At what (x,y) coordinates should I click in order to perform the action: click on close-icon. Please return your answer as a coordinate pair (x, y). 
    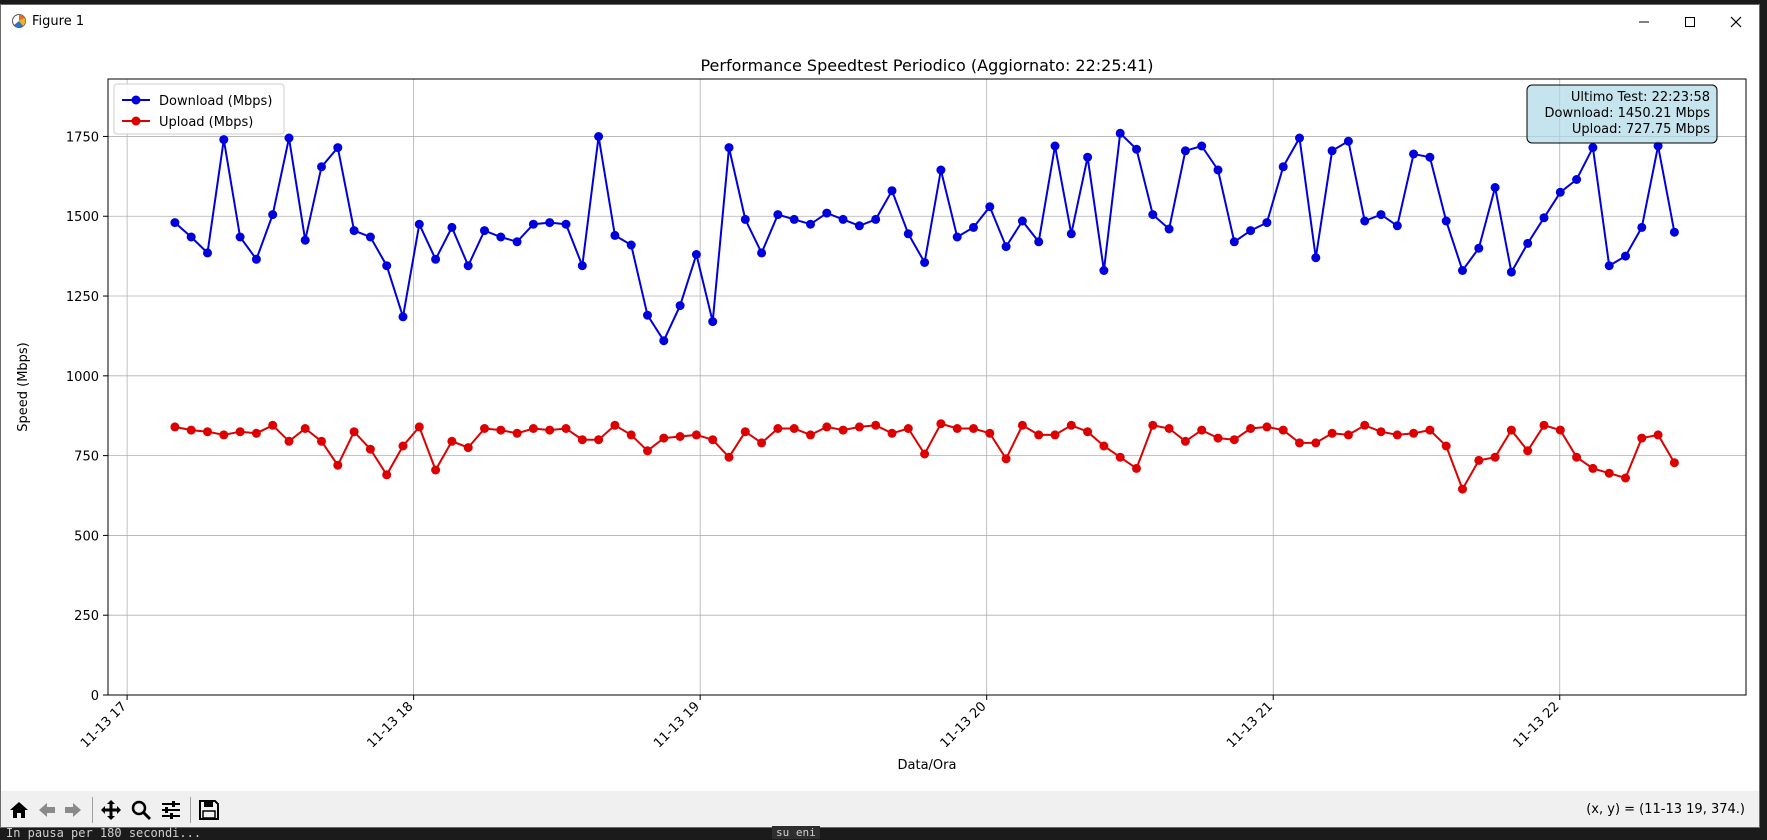
    Looking at the image, I should click on (1736, 22).